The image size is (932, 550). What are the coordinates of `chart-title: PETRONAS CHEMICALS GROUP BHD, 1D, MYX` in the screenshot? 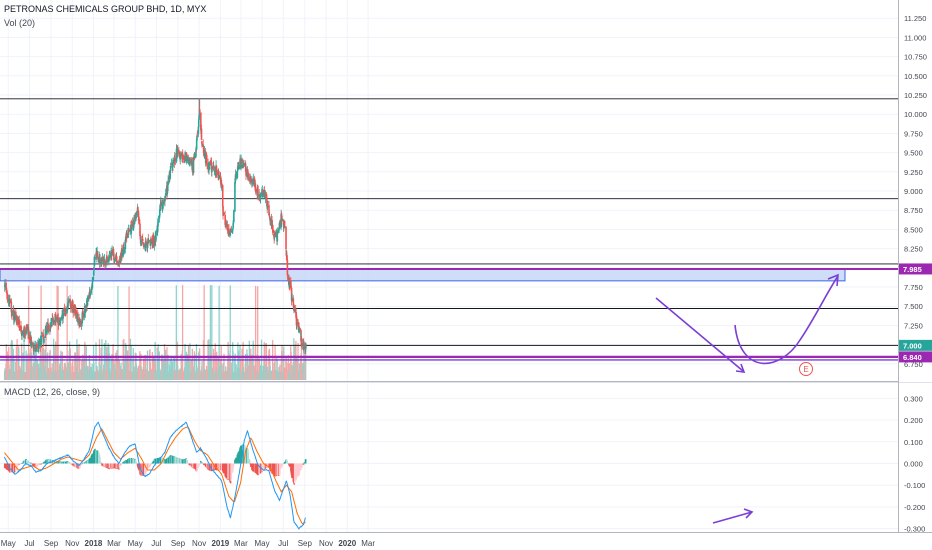 It's located at (105, 9).